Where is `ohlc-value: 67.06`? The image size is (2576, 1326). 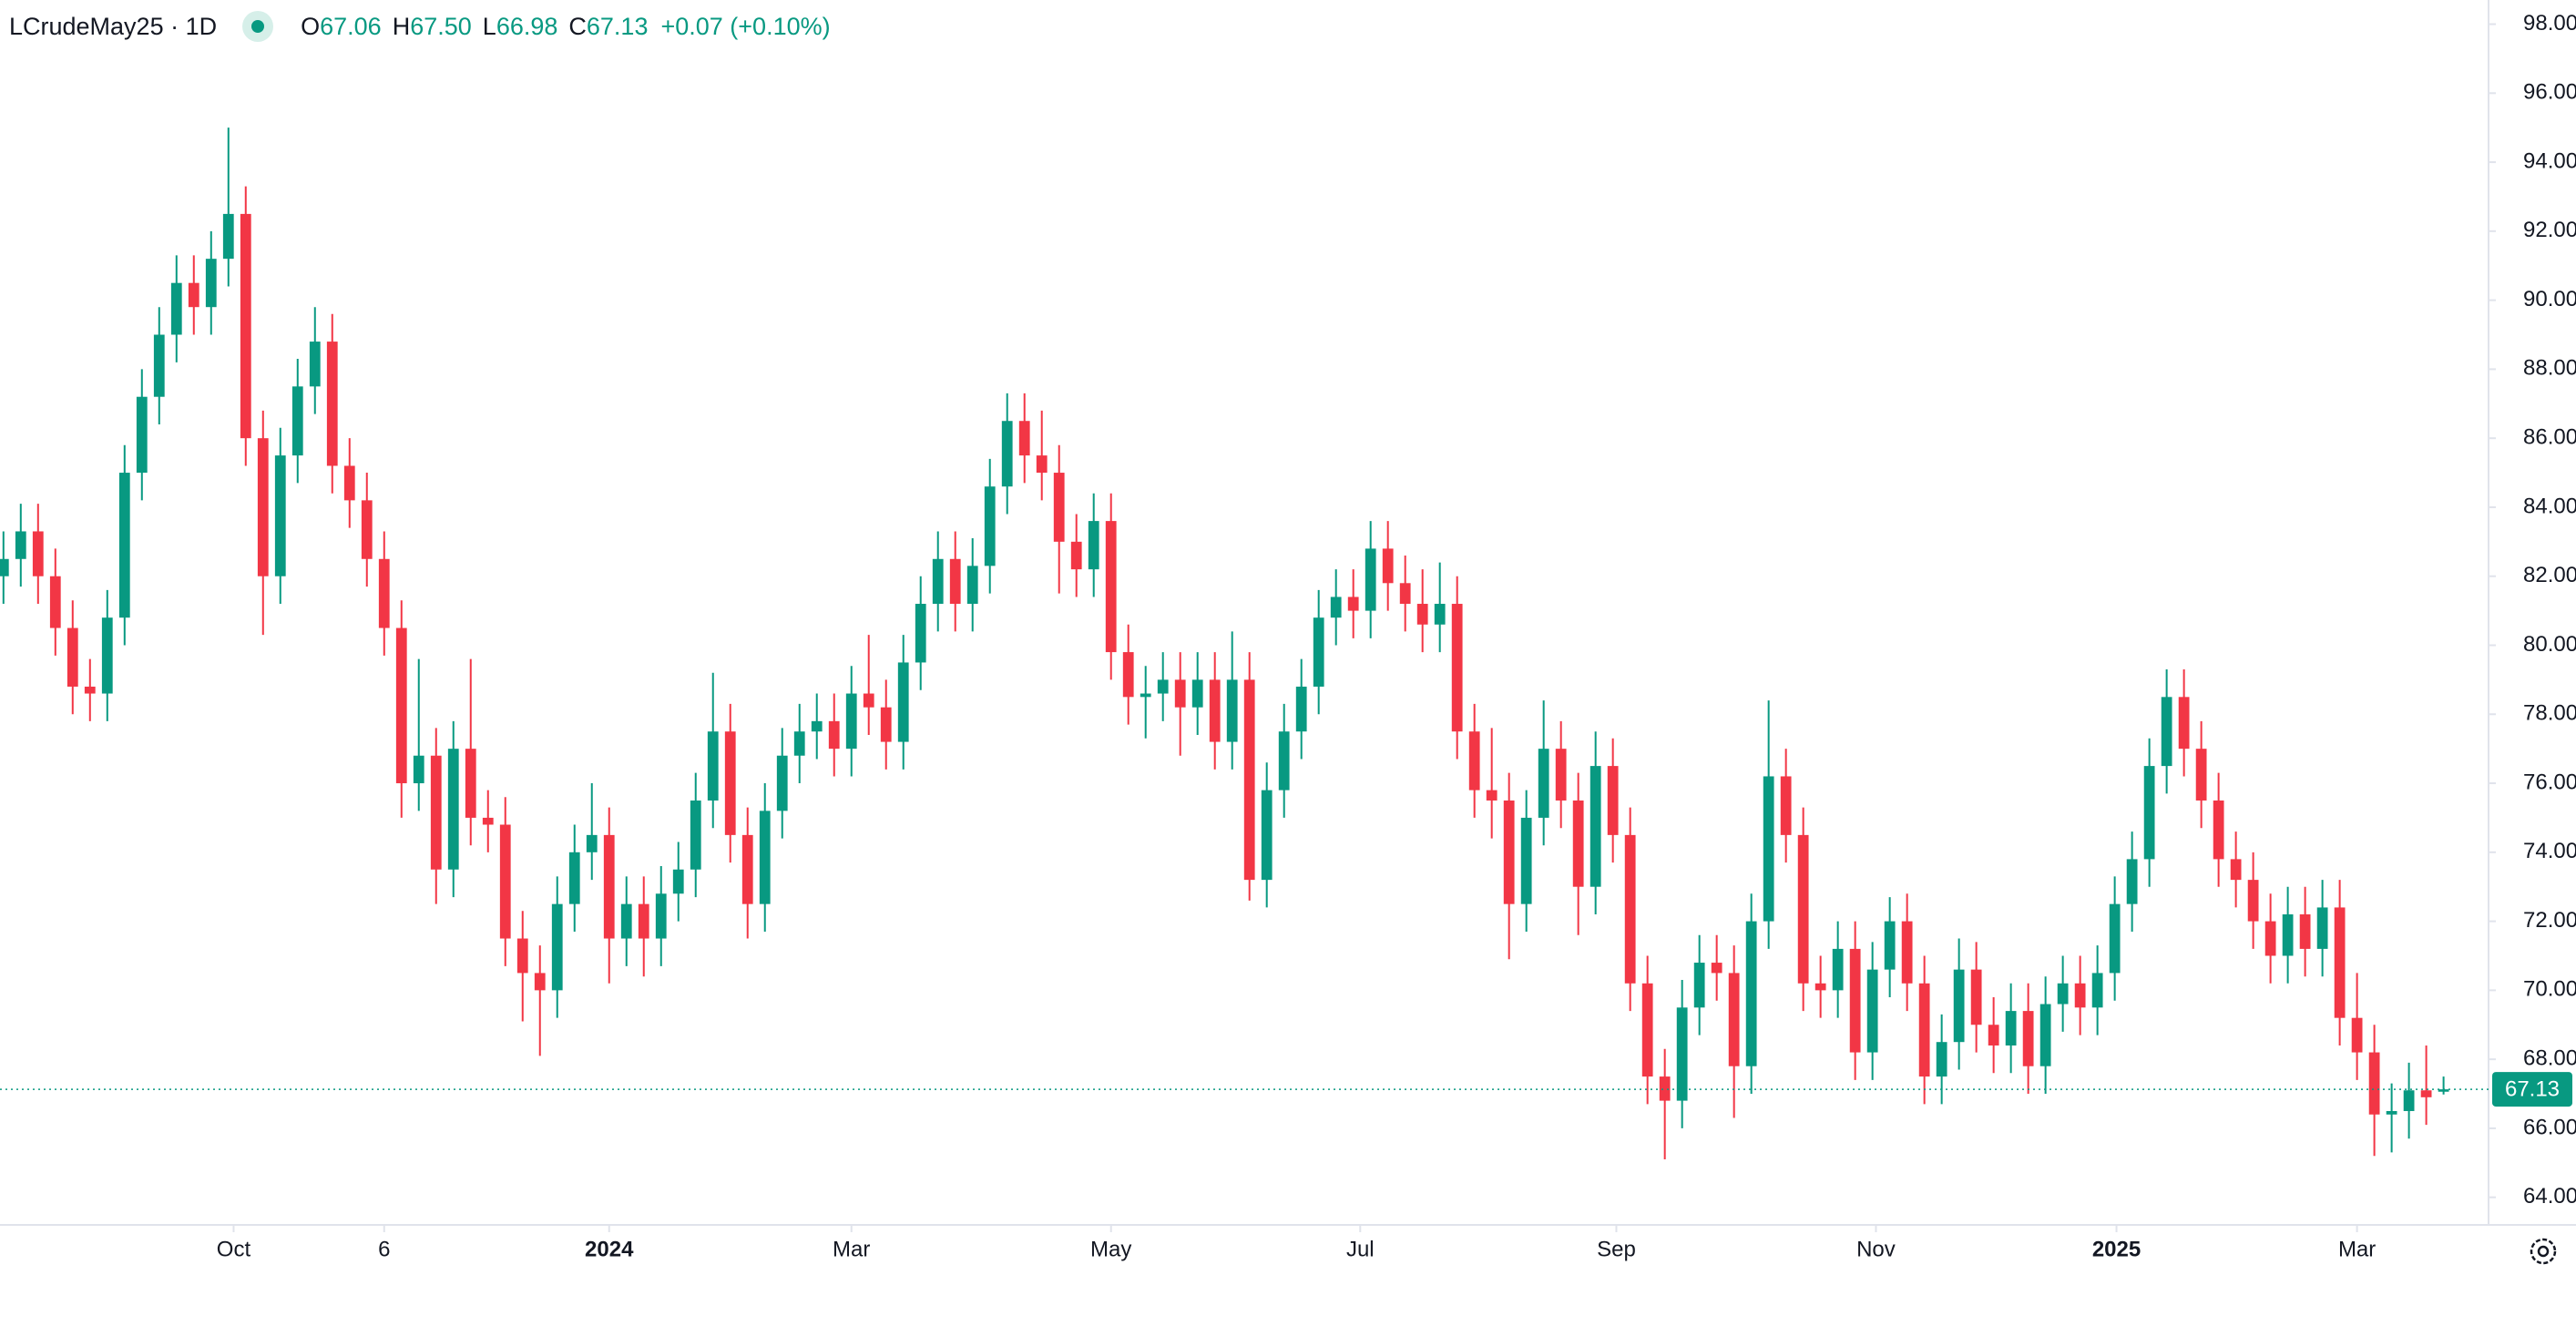
ohlc-value: 67.06 is located at coordinates (351, 26).